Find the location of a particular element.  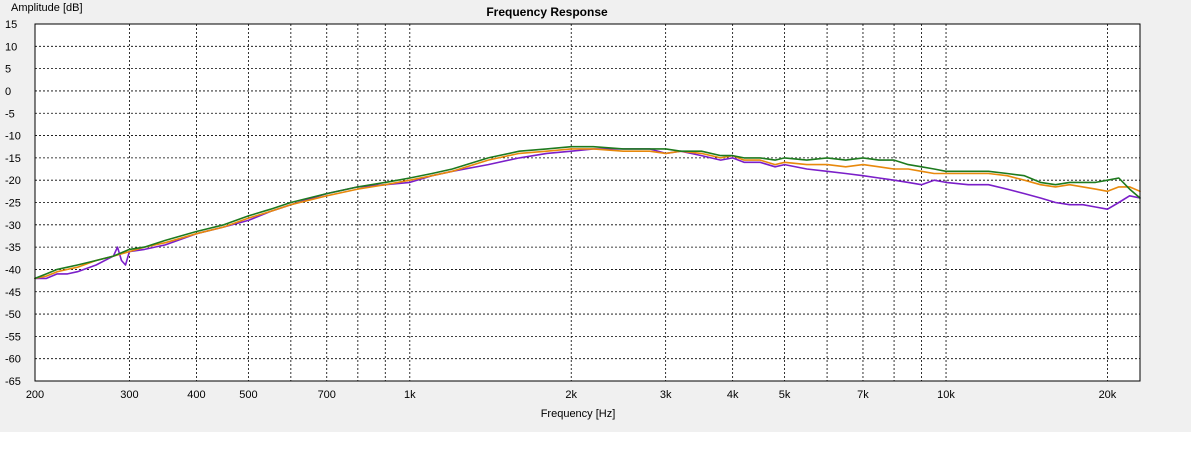

x-tick-label: 300 is located at coordinates (129, 395).